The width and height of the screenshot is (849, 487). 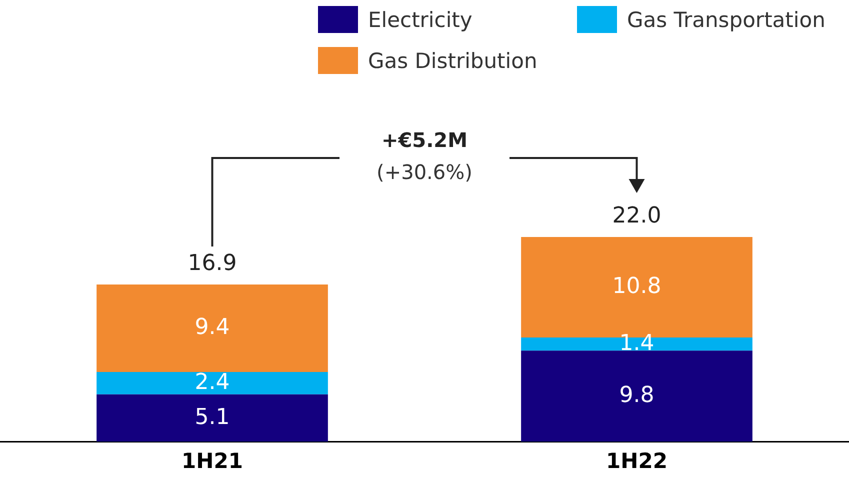 I want to click on total-label: 22.0, so click(x=637, y=216).